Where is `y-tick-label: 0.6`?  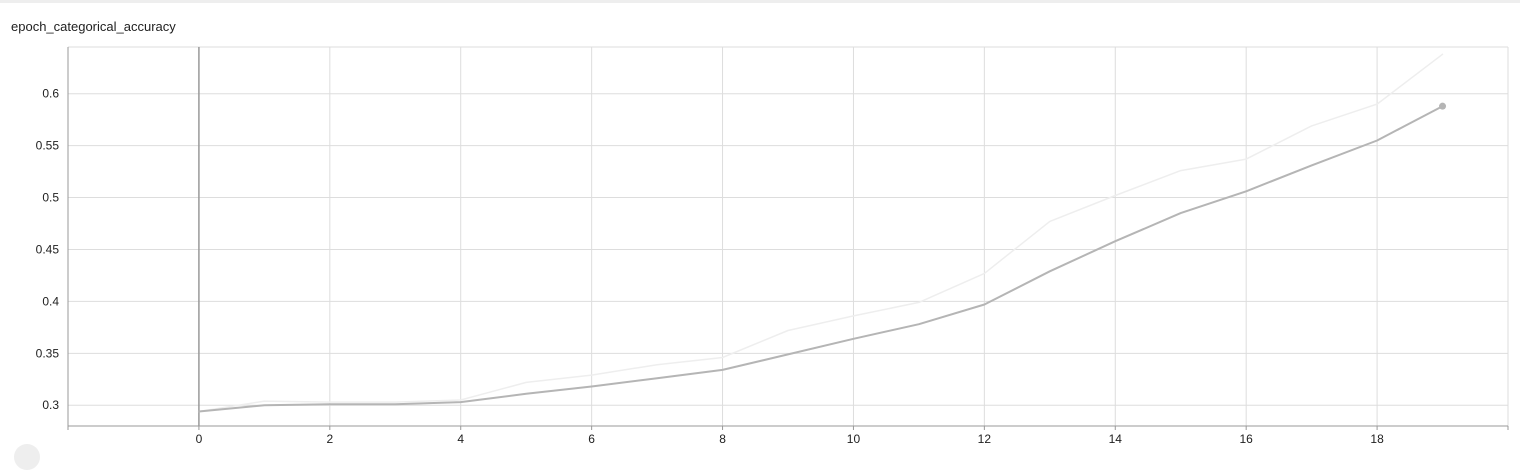 y-tick-label: 0.6 is located at coordinates (50, 94).